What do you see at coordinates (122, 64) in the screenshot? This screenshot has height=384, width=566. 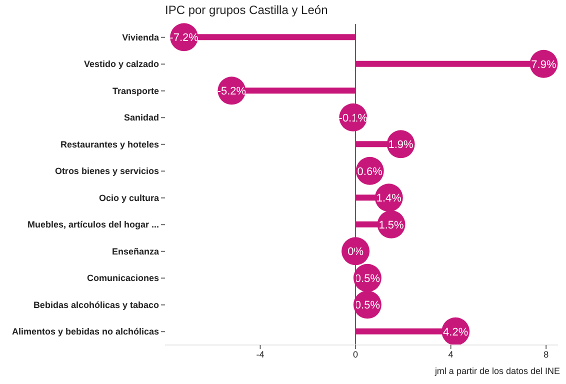 I see `y-tick-label: Vestido y calzado` at bounding box center [122, 64].